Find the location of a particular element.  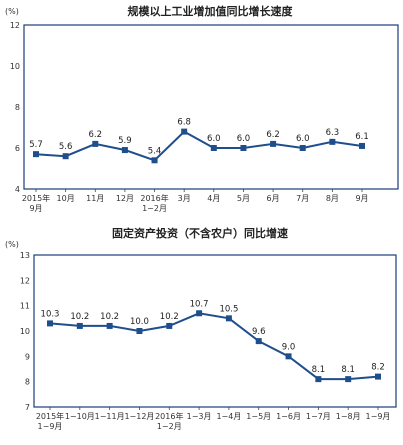

chart-2-series-line is located at coordinates (214, 346).